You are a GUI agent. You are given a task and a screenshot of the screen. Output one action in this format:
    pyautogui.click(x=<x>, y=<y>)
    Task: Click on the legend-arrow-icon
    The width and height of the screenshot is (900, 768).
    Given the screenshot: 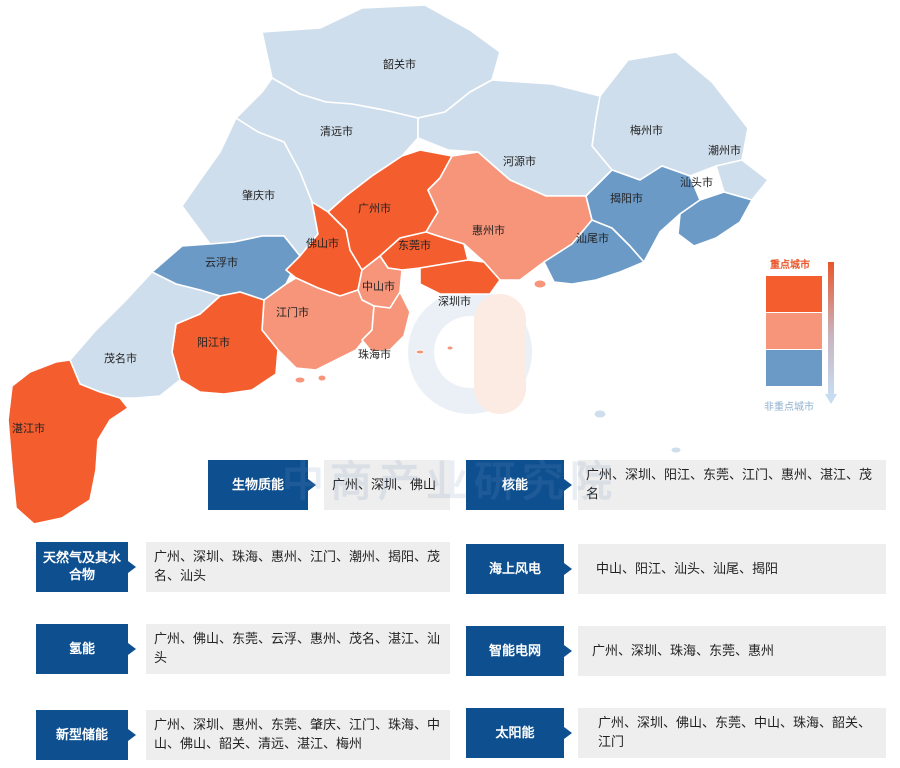 What is the action you would take?
    pyautogui.click(x=831, y=399)
    